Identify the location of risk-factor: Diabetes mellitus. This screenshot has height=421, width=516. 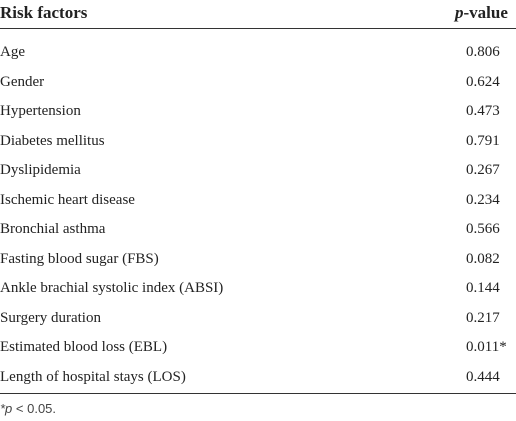
(52, 140).